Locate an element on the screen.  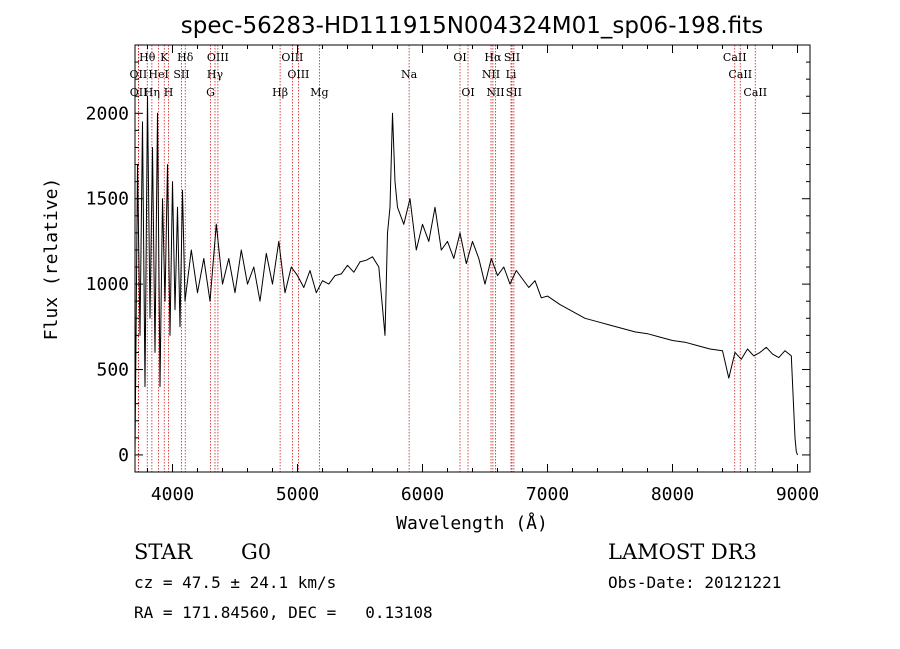
y-tick-label: 2000 is located at coordinates (107, 113).